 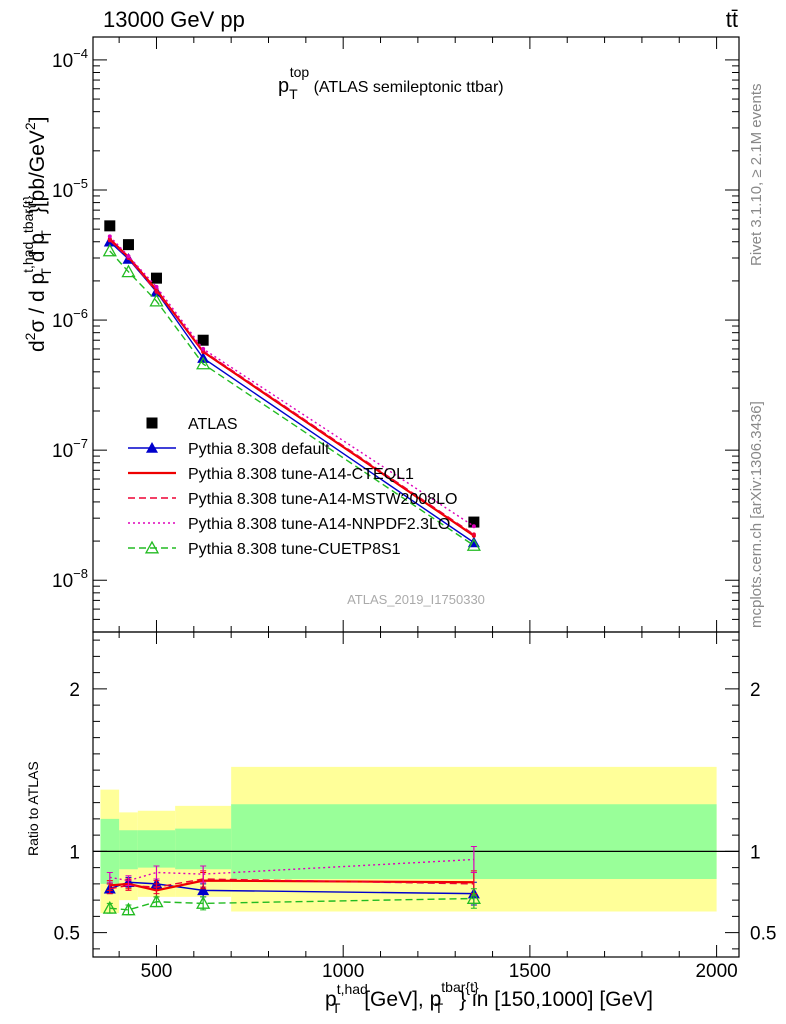 What do you see at coordinates (37, 234) in the screenshot?
I see `main-y-axis-label: d2σ / d pt,had T d ptbar{t}T}[pb/GeV2]` at bounding box center [37, 234].